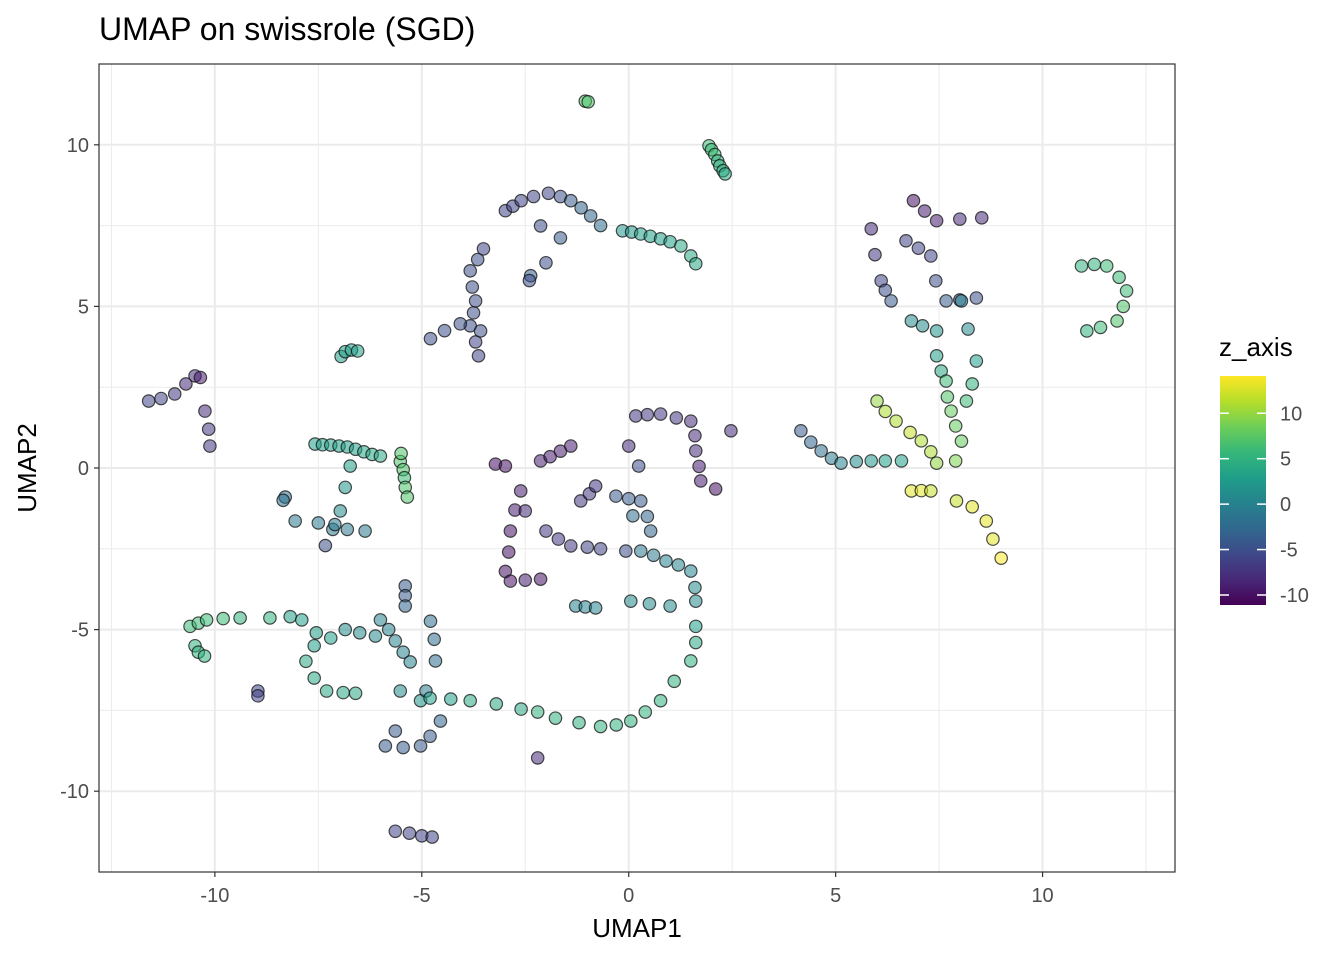  I want to click on x-tick-label: -10, so click(214, 896).